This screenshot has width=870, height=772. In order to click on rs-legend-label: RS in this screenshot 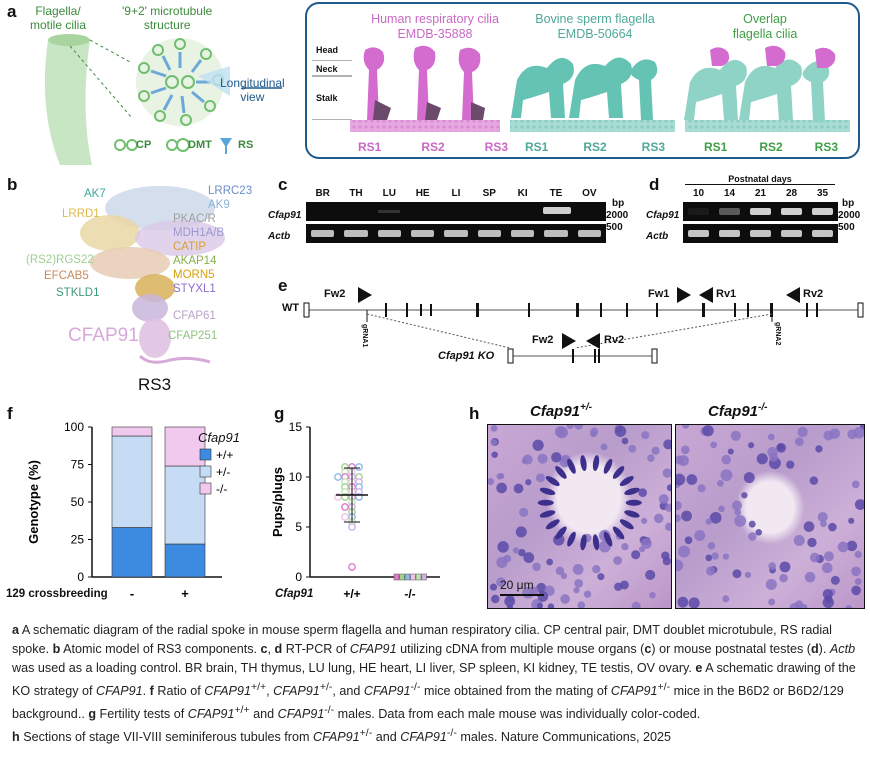, I will do `click(246, 145)`.